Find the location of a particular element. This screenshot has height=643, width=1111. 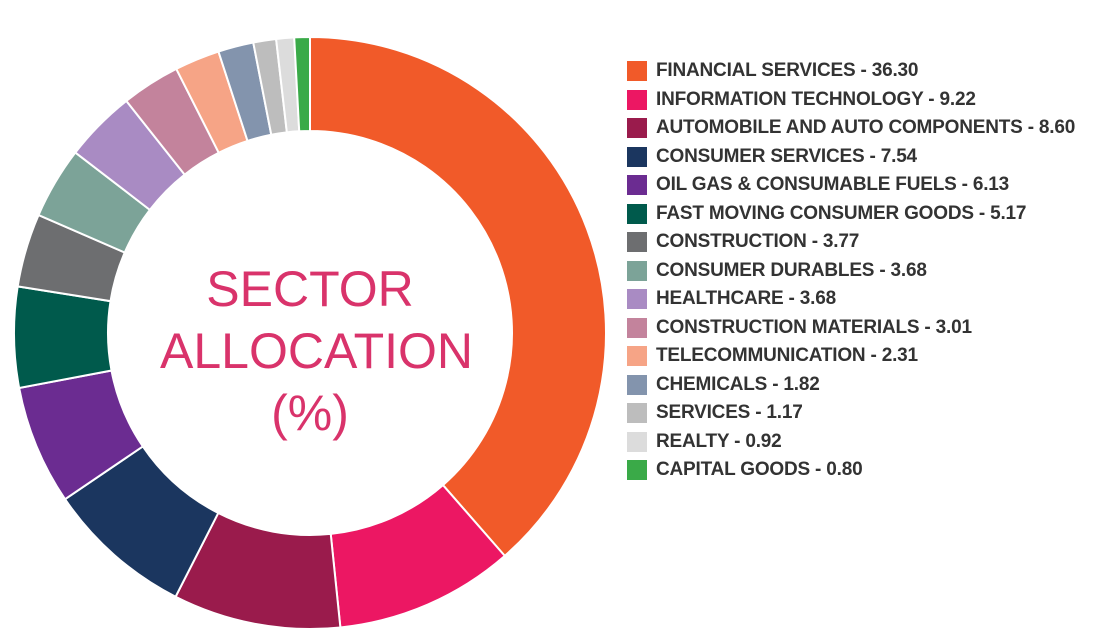

legend-item: CHEMICALS - 1.82 is located at coordinates (862, 385).